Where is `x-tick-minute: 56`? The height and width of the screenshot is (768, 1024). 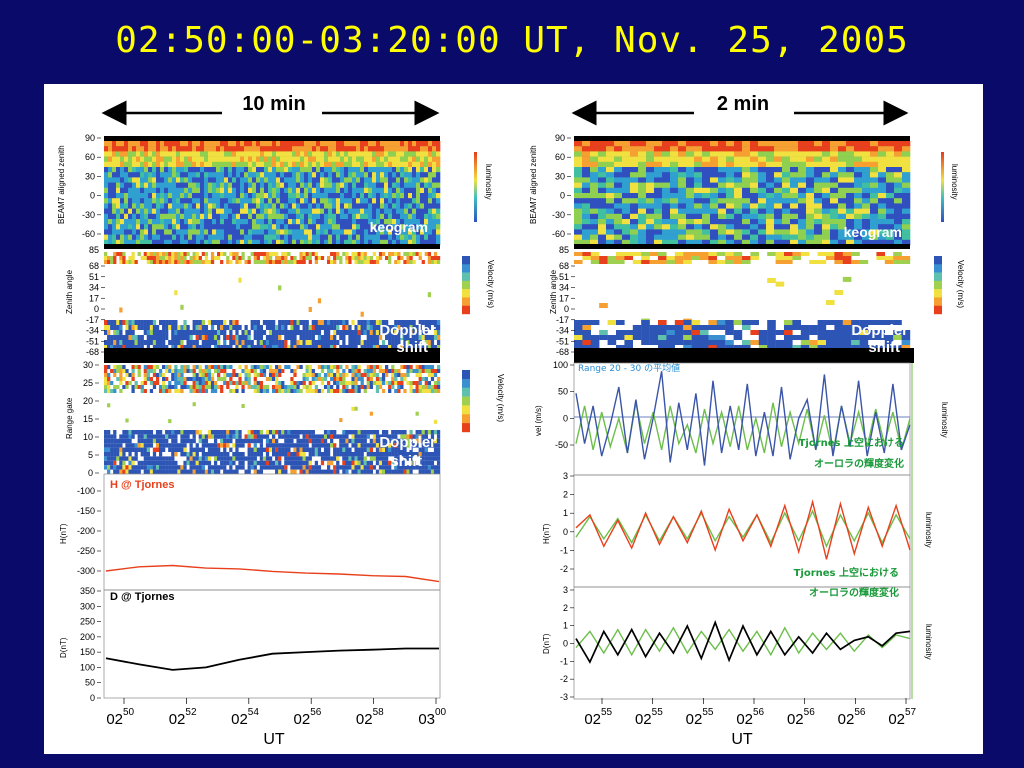
x-tick-minute: 56 is located at coordinates (316, 712).